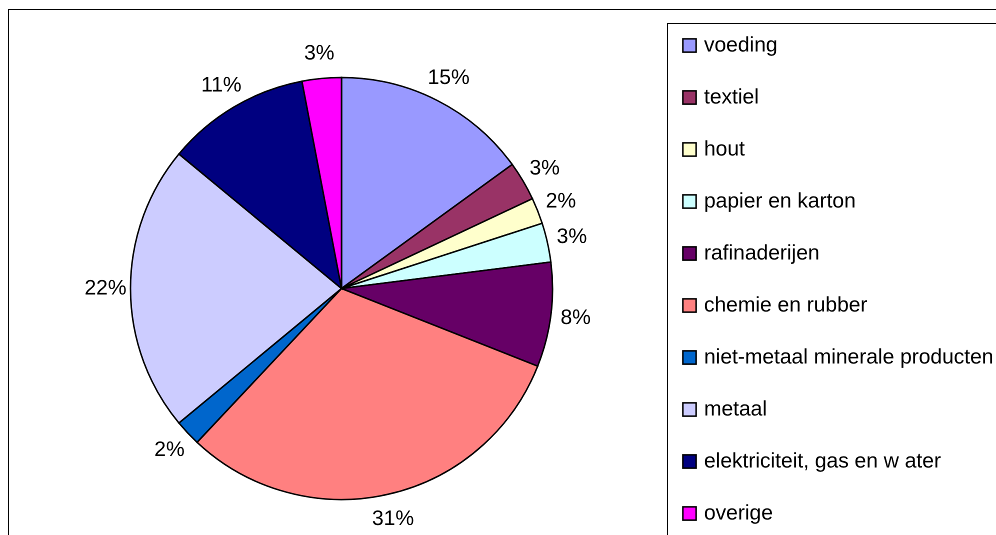 This screenshot has height=535, width=996. I want to click on legend-label: metaal, so click(736, 409).